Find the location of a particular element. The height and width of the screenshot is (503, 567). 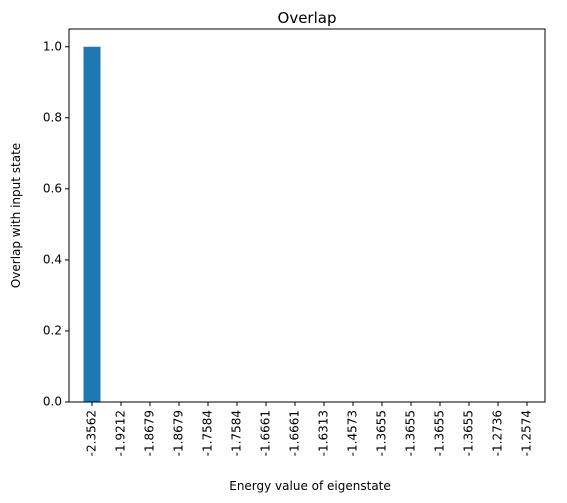

y-tick-label: 0.8 is located at coordinates (52, 117).